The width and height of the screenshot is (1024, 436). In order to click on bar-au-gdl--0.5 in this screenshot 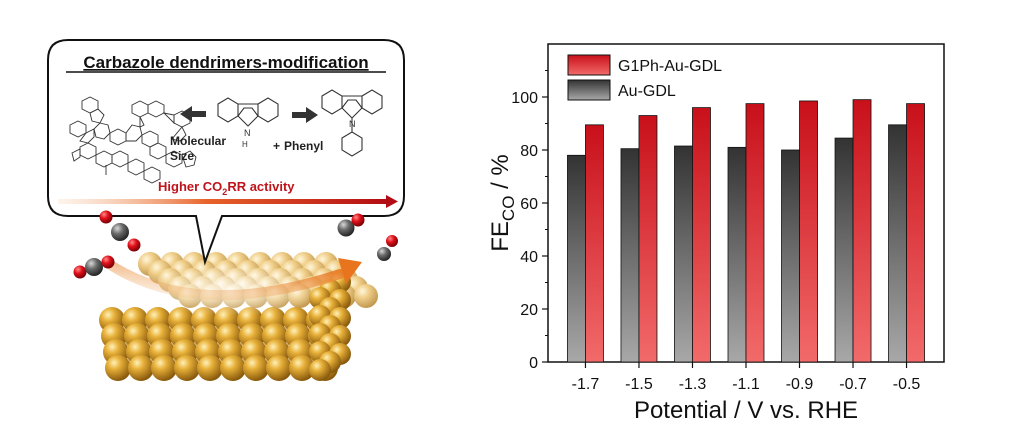, I will do `click(897, 243)`.